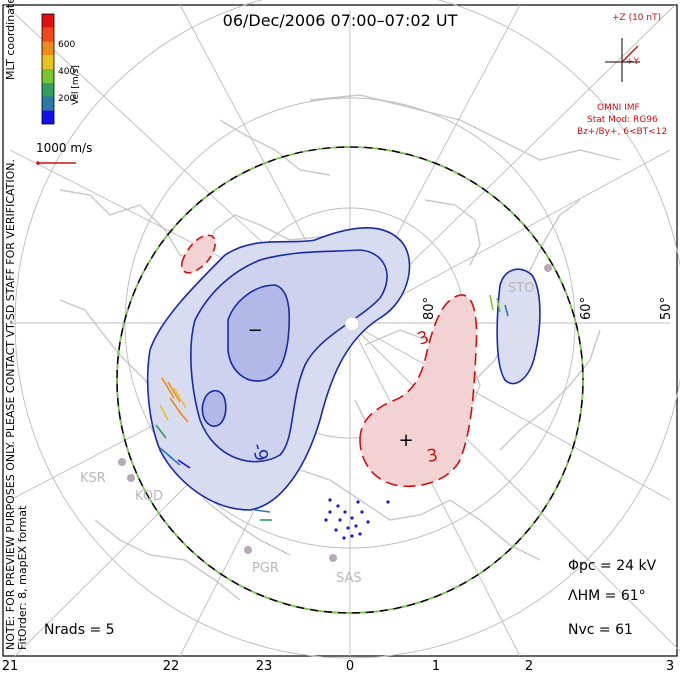  Describe the element at coordinates (630, 54) in the screenshot. I see `imf-vector` at that location.